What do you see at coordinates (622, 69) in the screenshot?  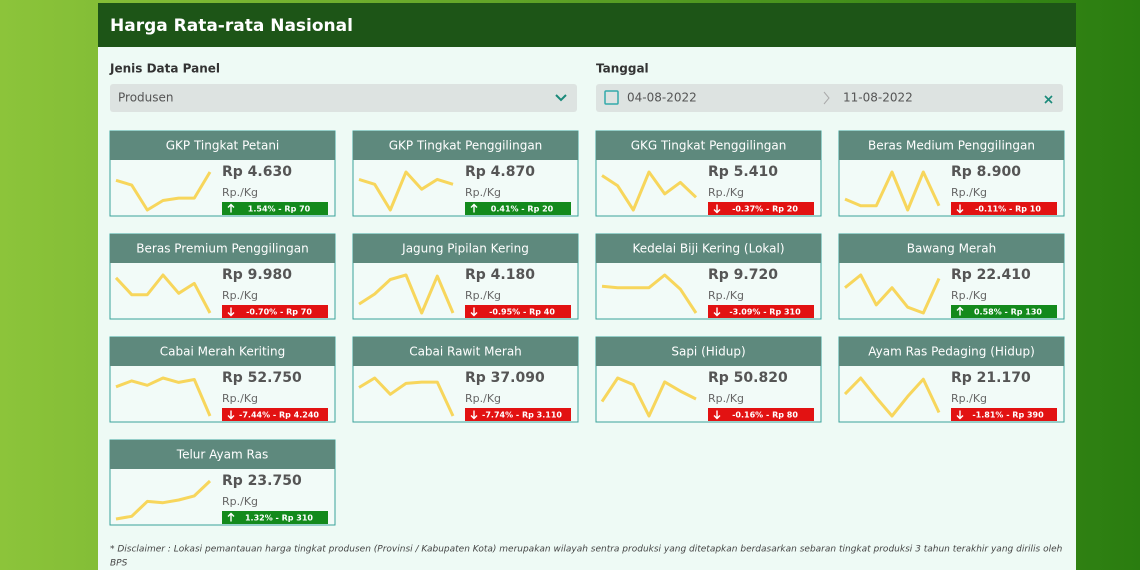 I see `filter-label: Tanggal` at bounding box center [622, 69].